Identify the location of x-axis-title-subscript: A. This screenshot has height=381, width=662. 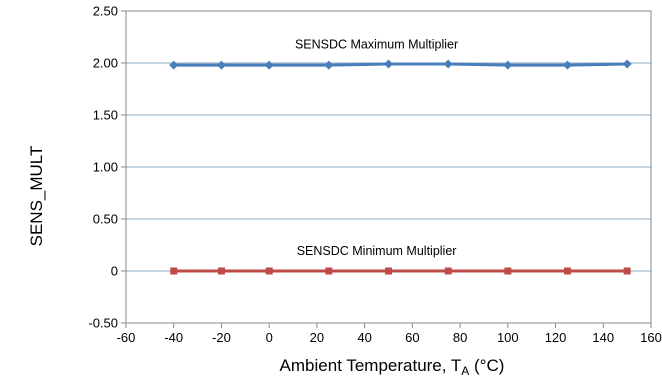
(465, 371).